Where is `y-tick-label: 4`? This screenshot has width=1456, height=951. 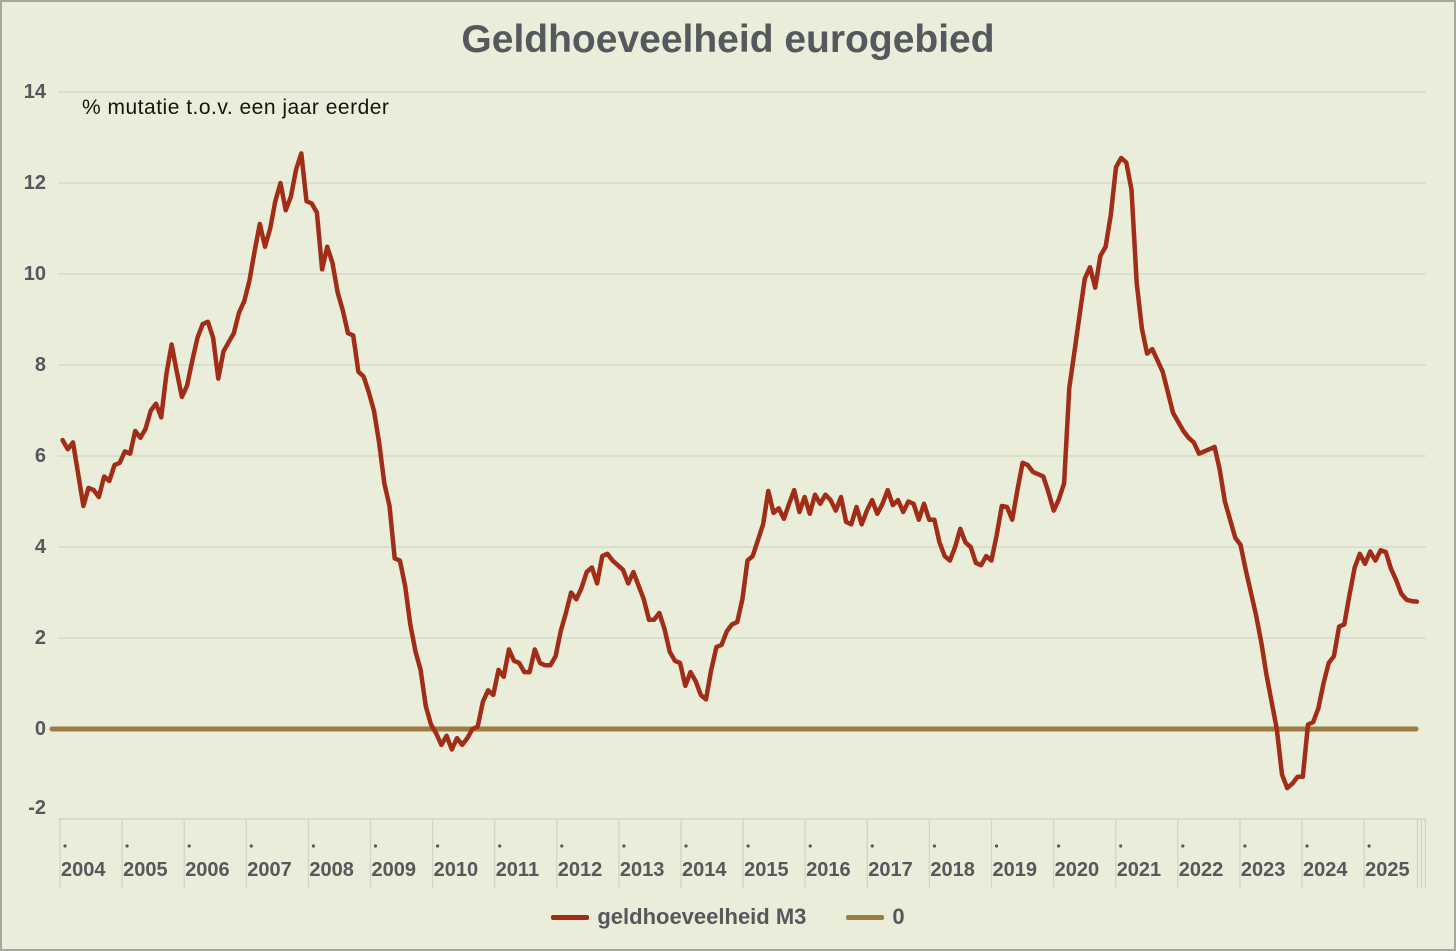 y-tick-label: 4 is located at coordinates (40, 547).